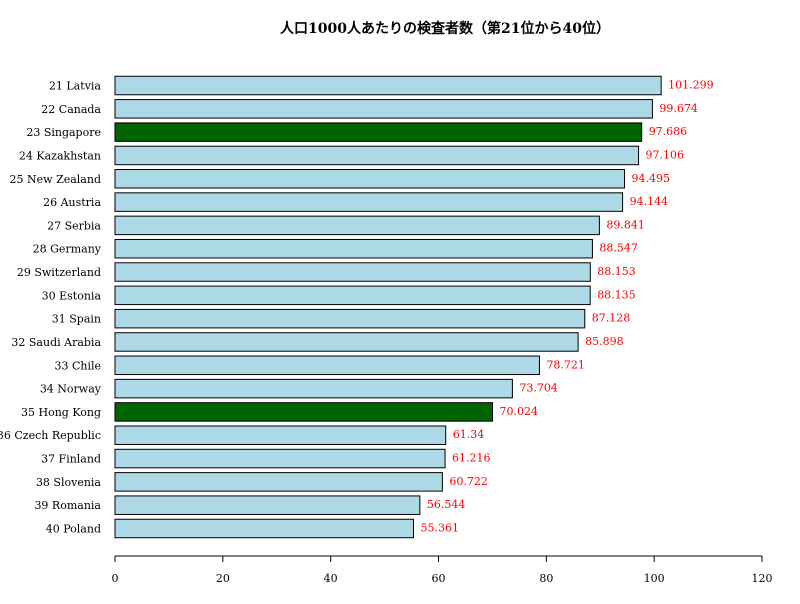 The image size is (800, 604). Describe the element at coordinates (538, 388) in the screenshot. I see `value-label: 73.704` at that location.